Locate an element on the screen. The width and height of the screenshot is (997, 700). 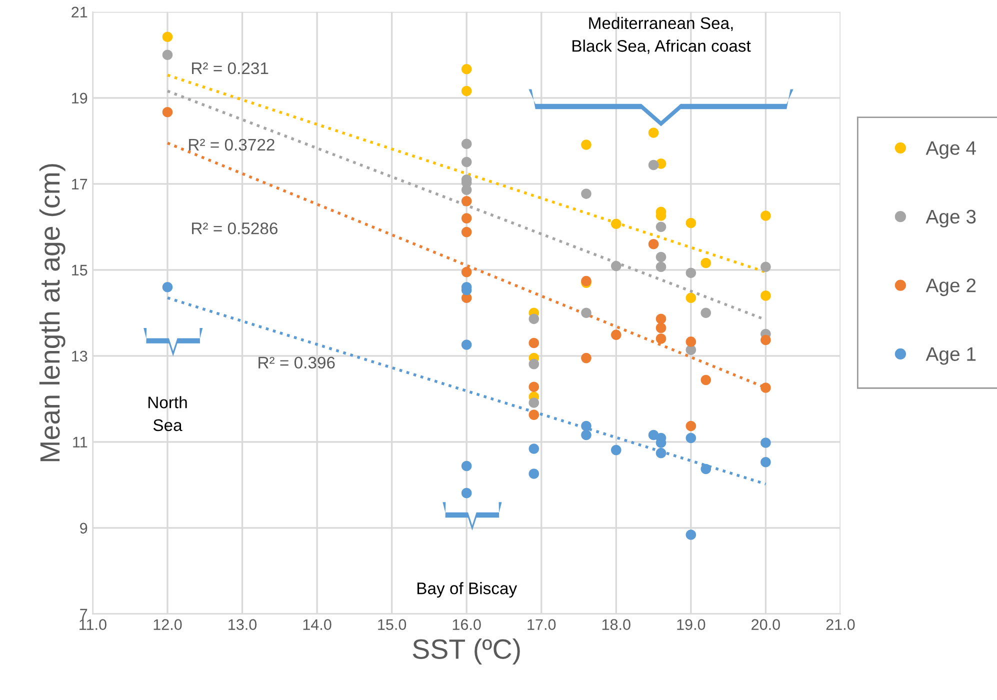
y-tick-label: 9 is located at coordinates (84, 528).